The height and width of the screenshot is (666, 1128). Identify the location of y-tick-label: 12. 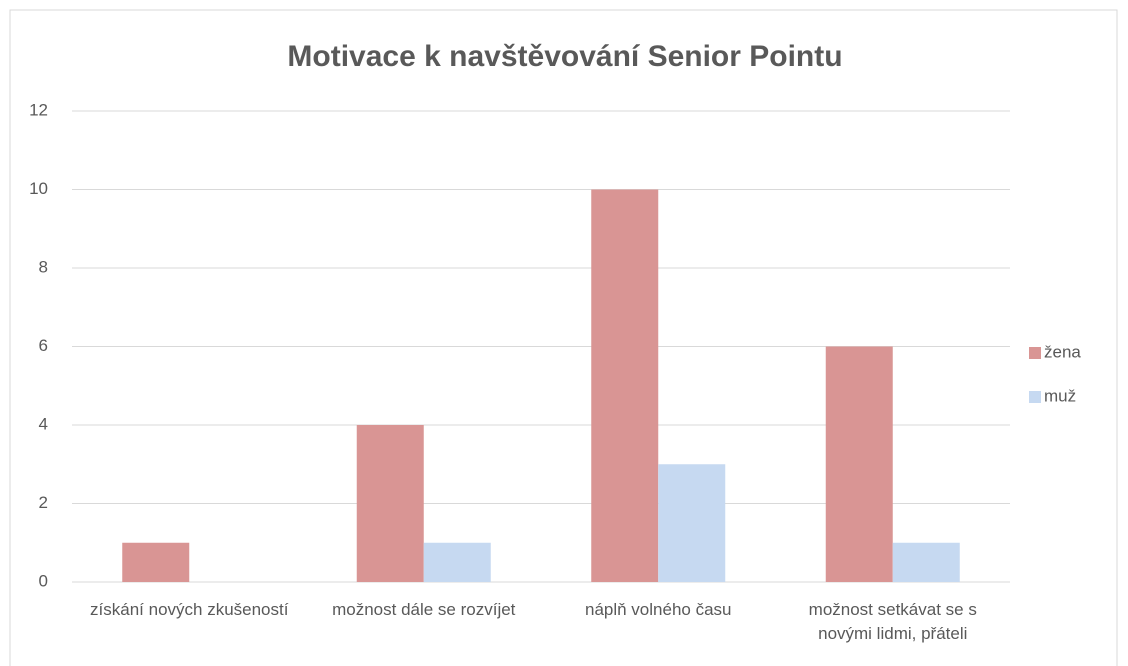
(38, 109).